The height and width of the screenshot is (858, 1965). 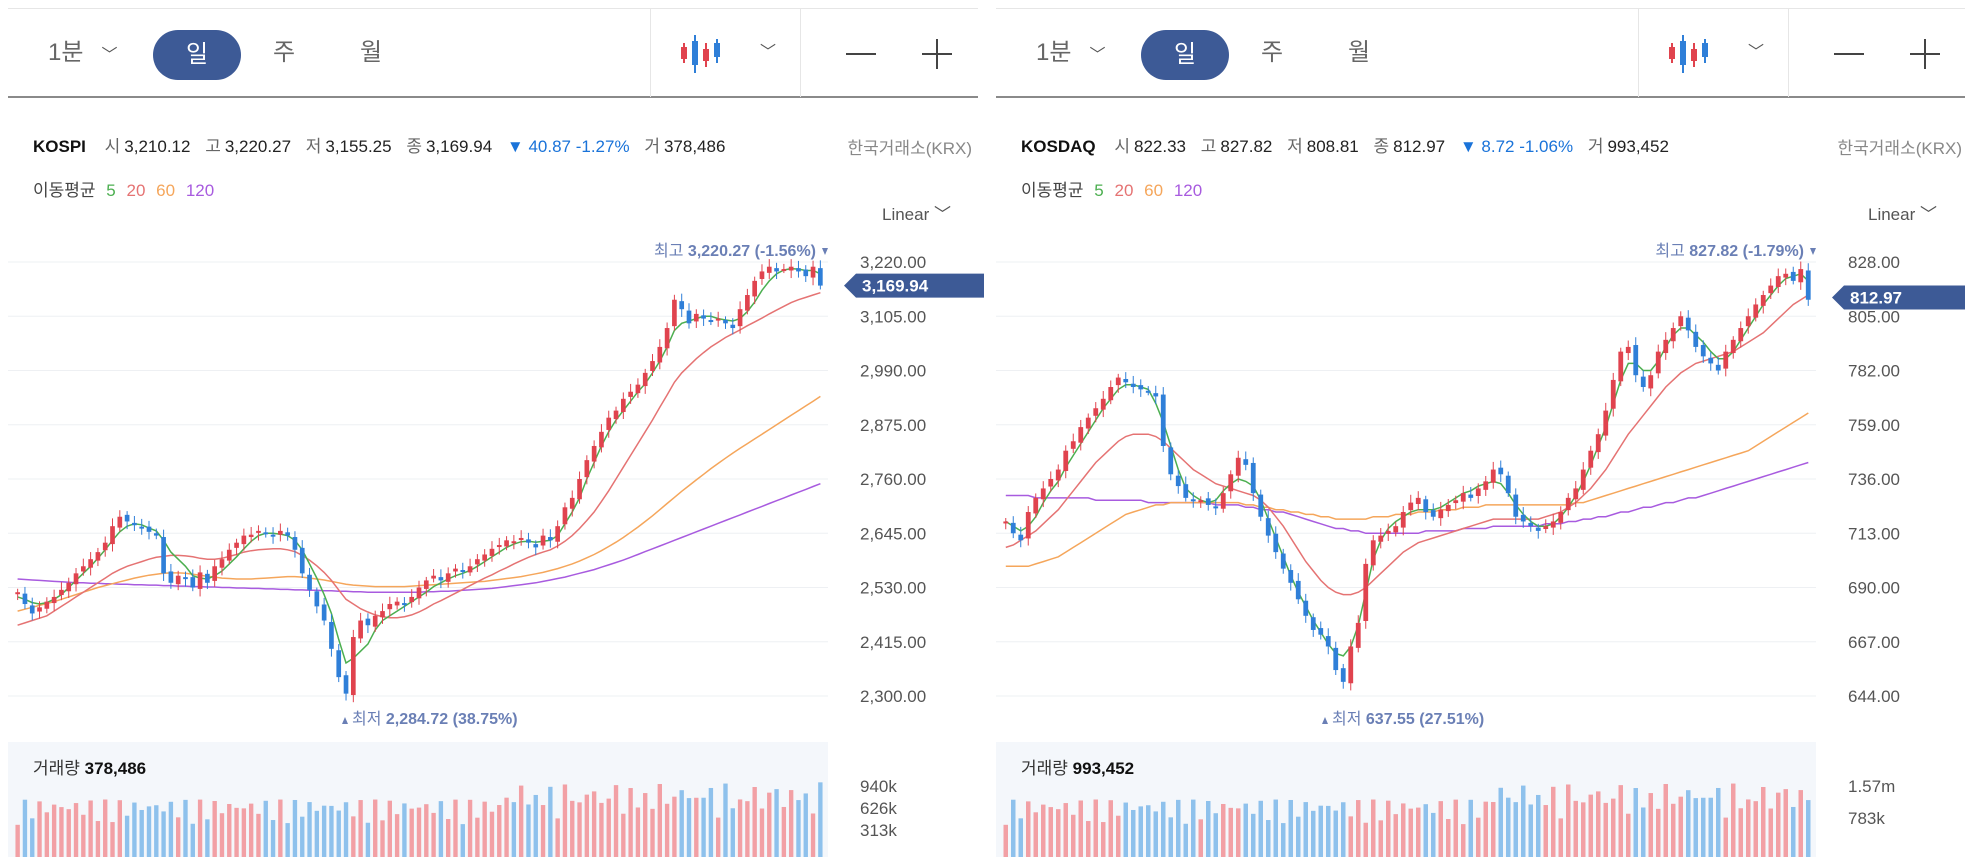 I want to click on volume-legend: 거래량 378,486, so click(x=89, y=766).